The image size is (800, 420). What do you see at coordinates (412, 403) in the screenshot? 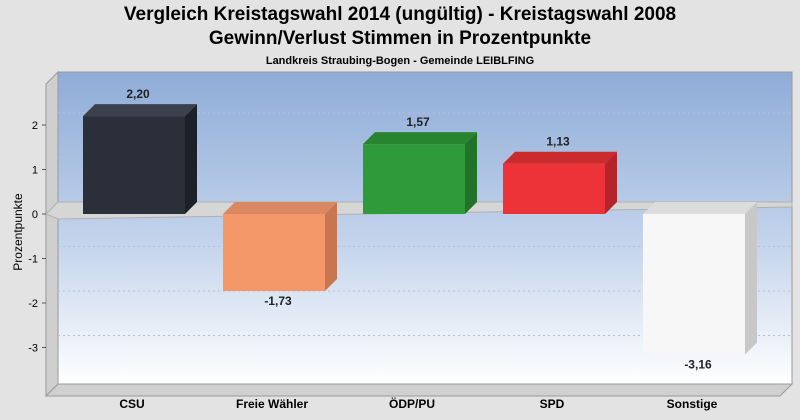
I see `x-tick-label: ÖDP/PU` at bounding box center [412, 403].